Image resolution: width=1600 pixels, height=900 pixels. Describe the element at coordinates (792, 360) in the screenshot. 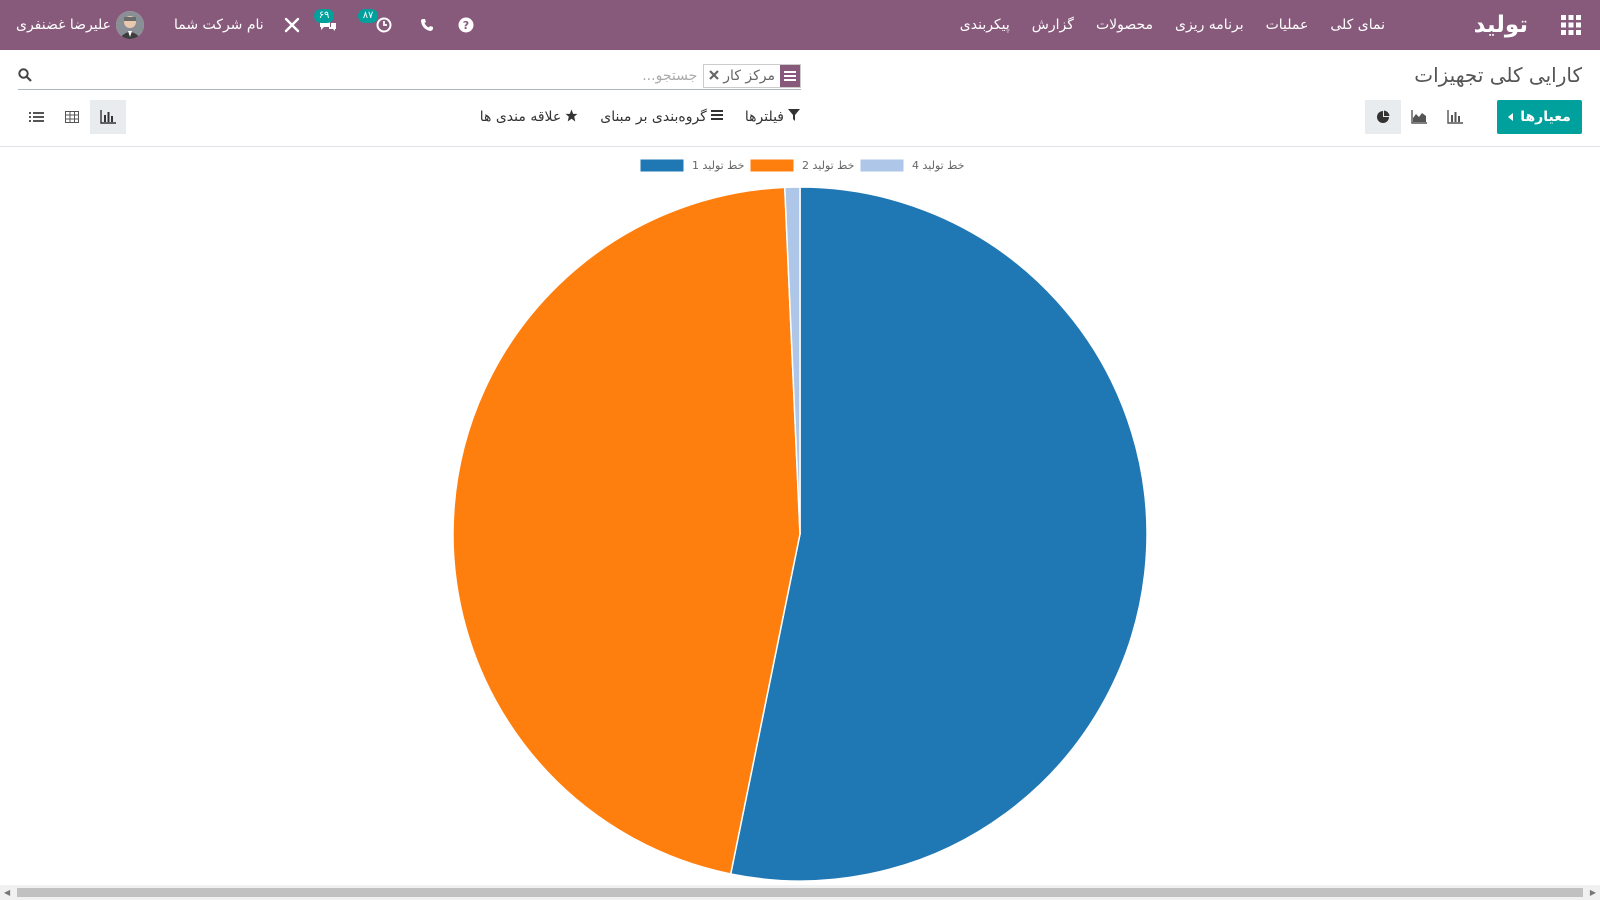

I see `pie-slice` at that location.